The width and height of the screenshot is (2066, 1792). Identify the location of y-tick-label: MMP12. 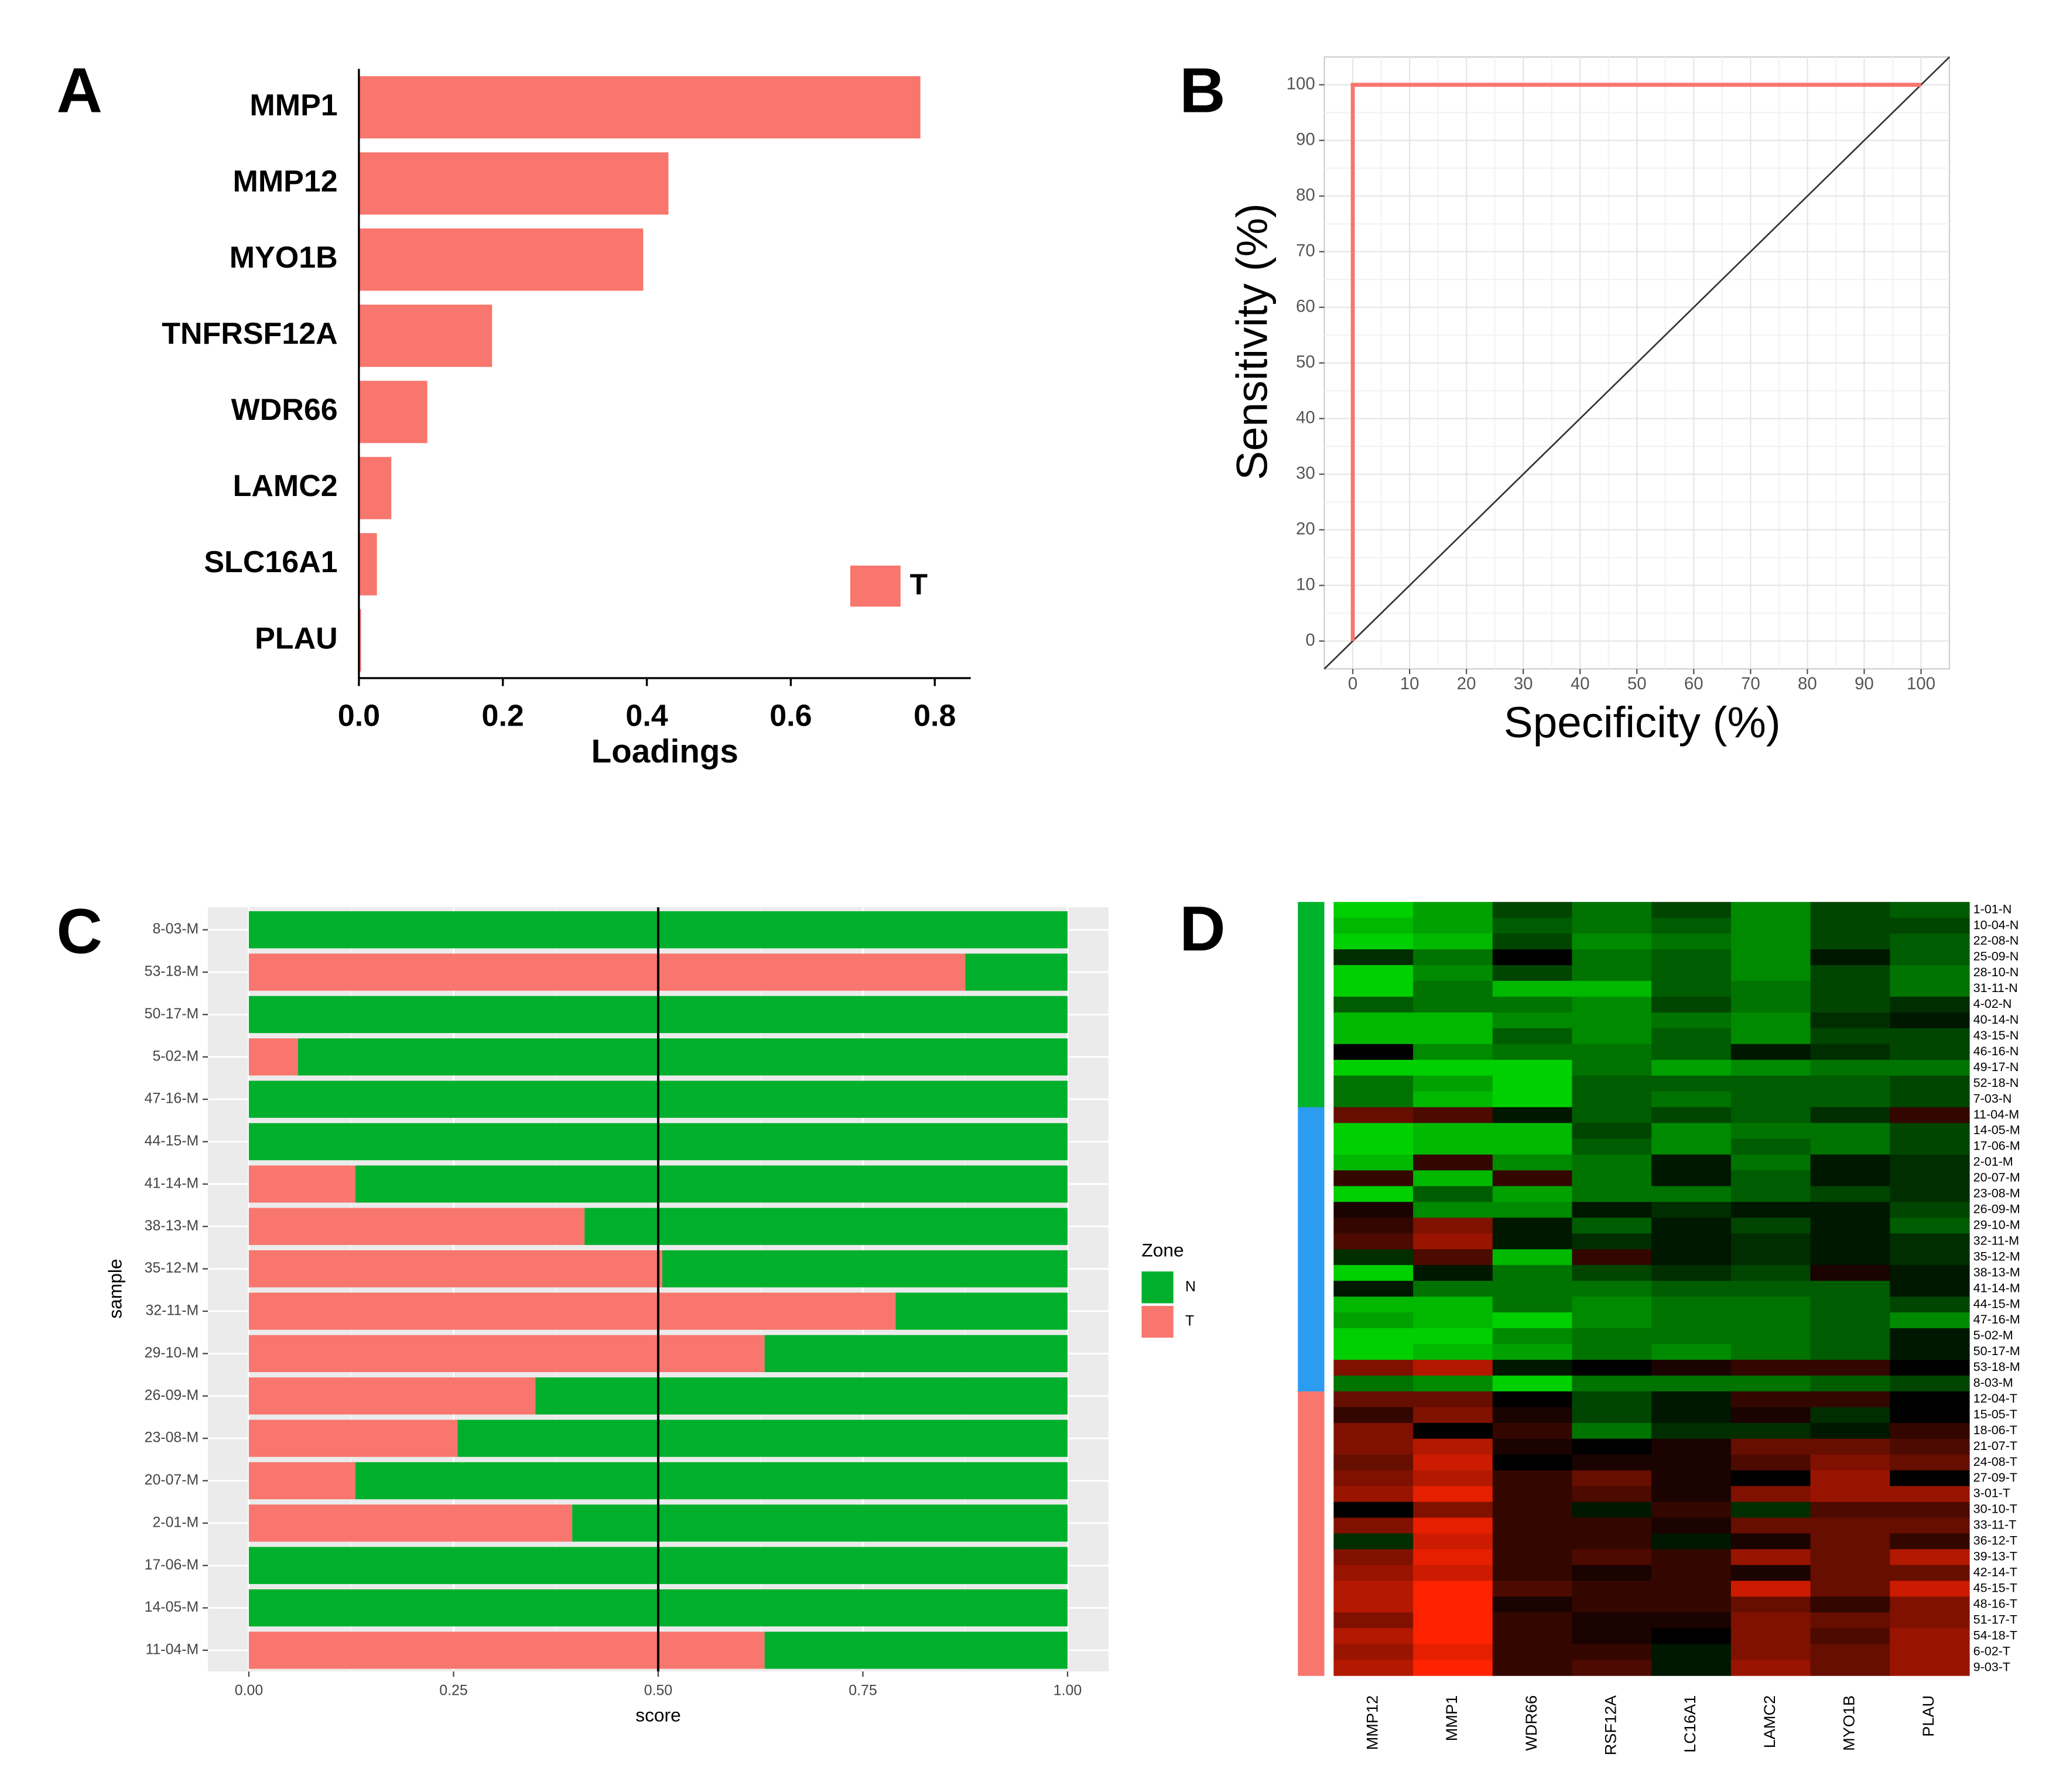
(285, 182).